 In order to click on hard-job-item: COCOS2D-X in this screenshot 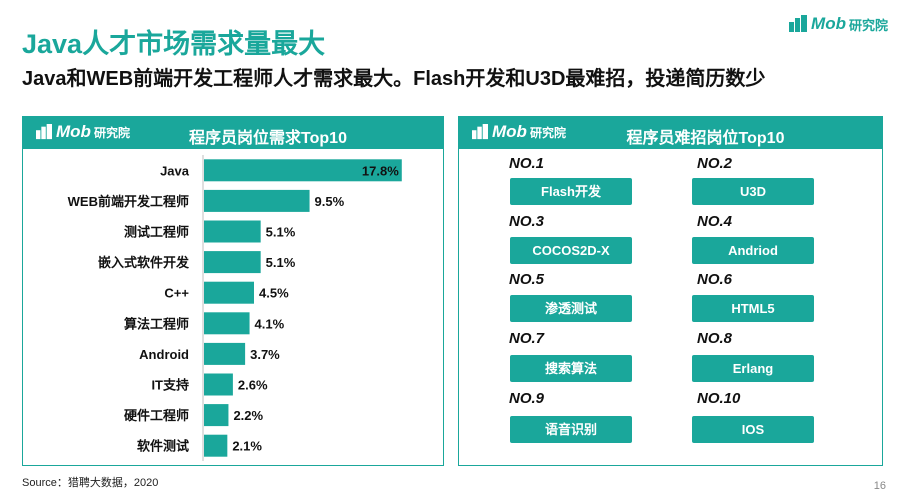, I will do `click(571, 250)`.